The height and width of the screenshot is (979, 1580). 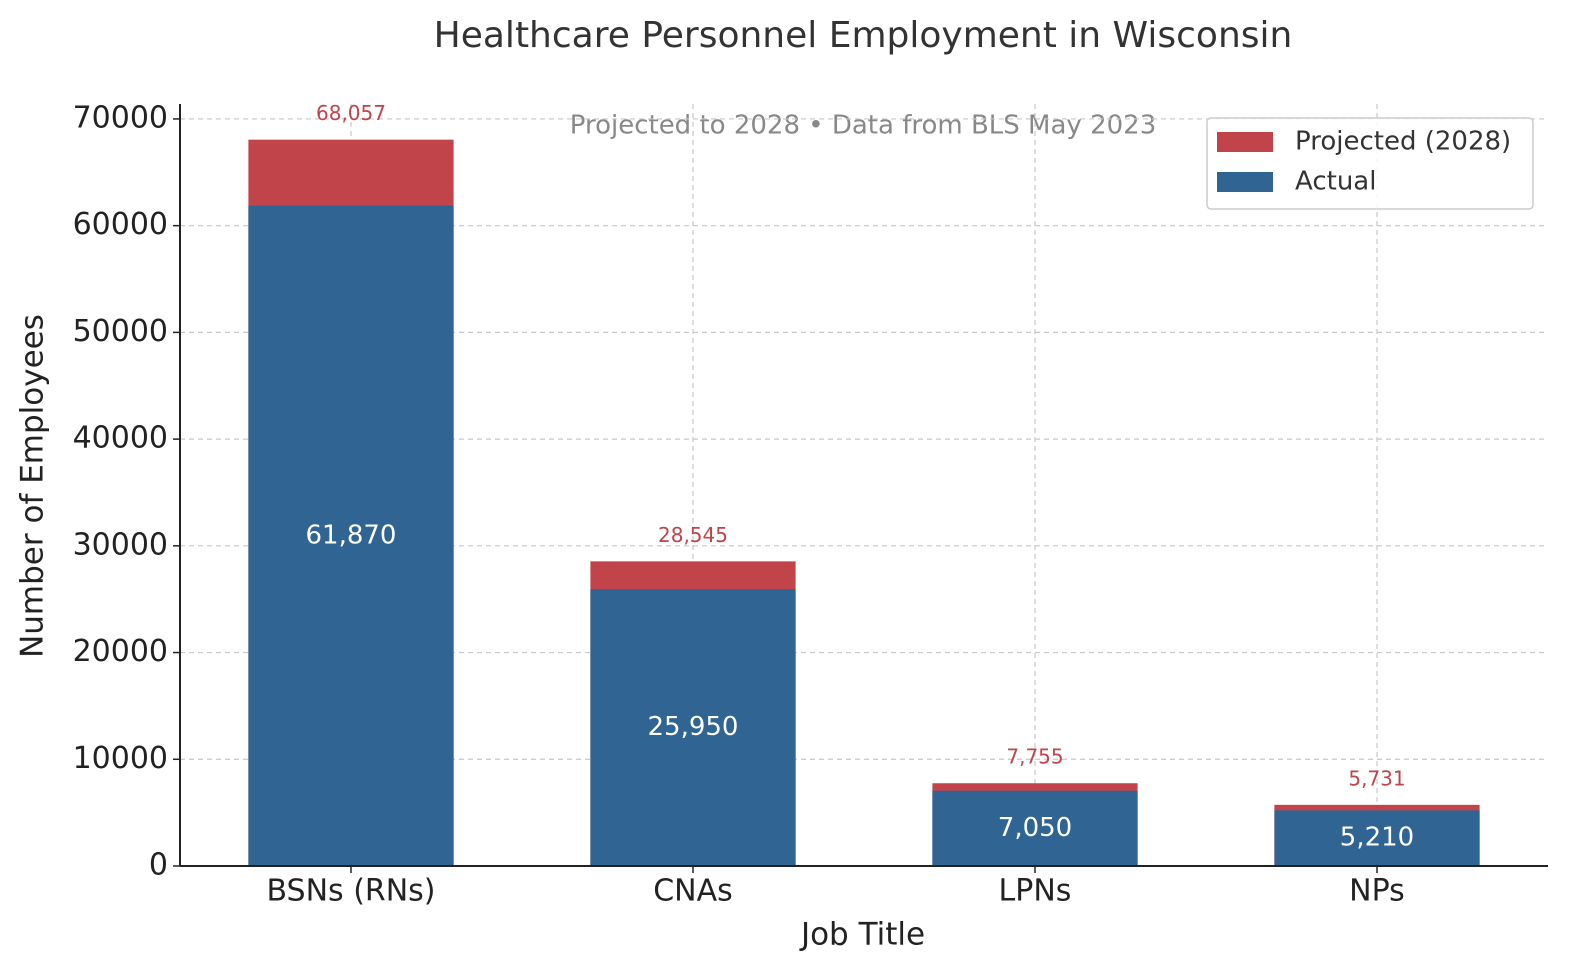 I want to click on data-label: 7,755, so click(x=1034, y=757).